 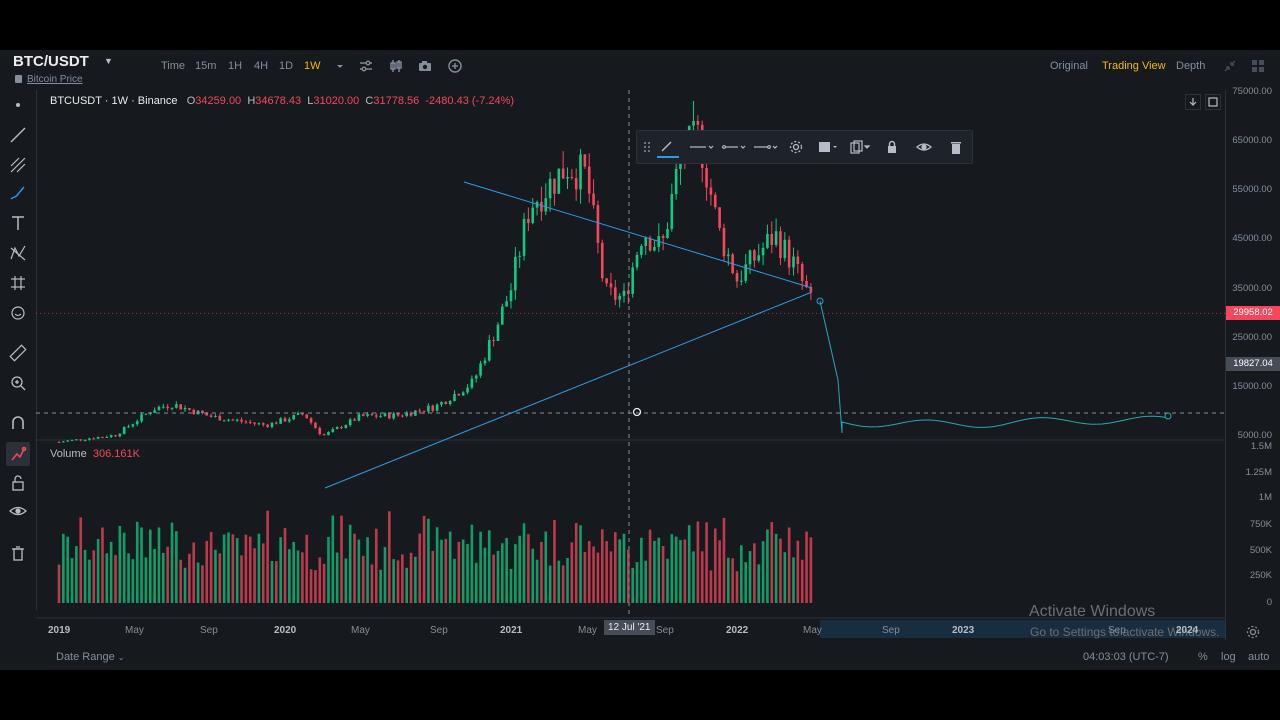 What do you see at coordinates (18, 135) in the screenshot?
I see `trend-line-icon` at bounding box center [18, 135].